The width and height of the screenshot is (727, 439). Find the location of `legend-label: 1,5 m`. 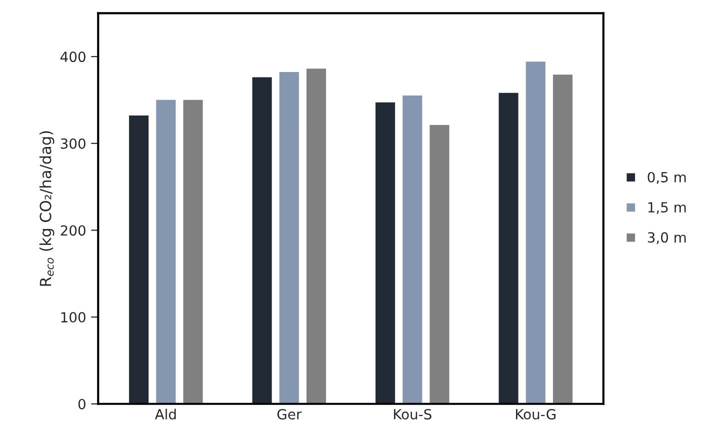

legend-label: 1,5 m is located at coordinates (667, 208).